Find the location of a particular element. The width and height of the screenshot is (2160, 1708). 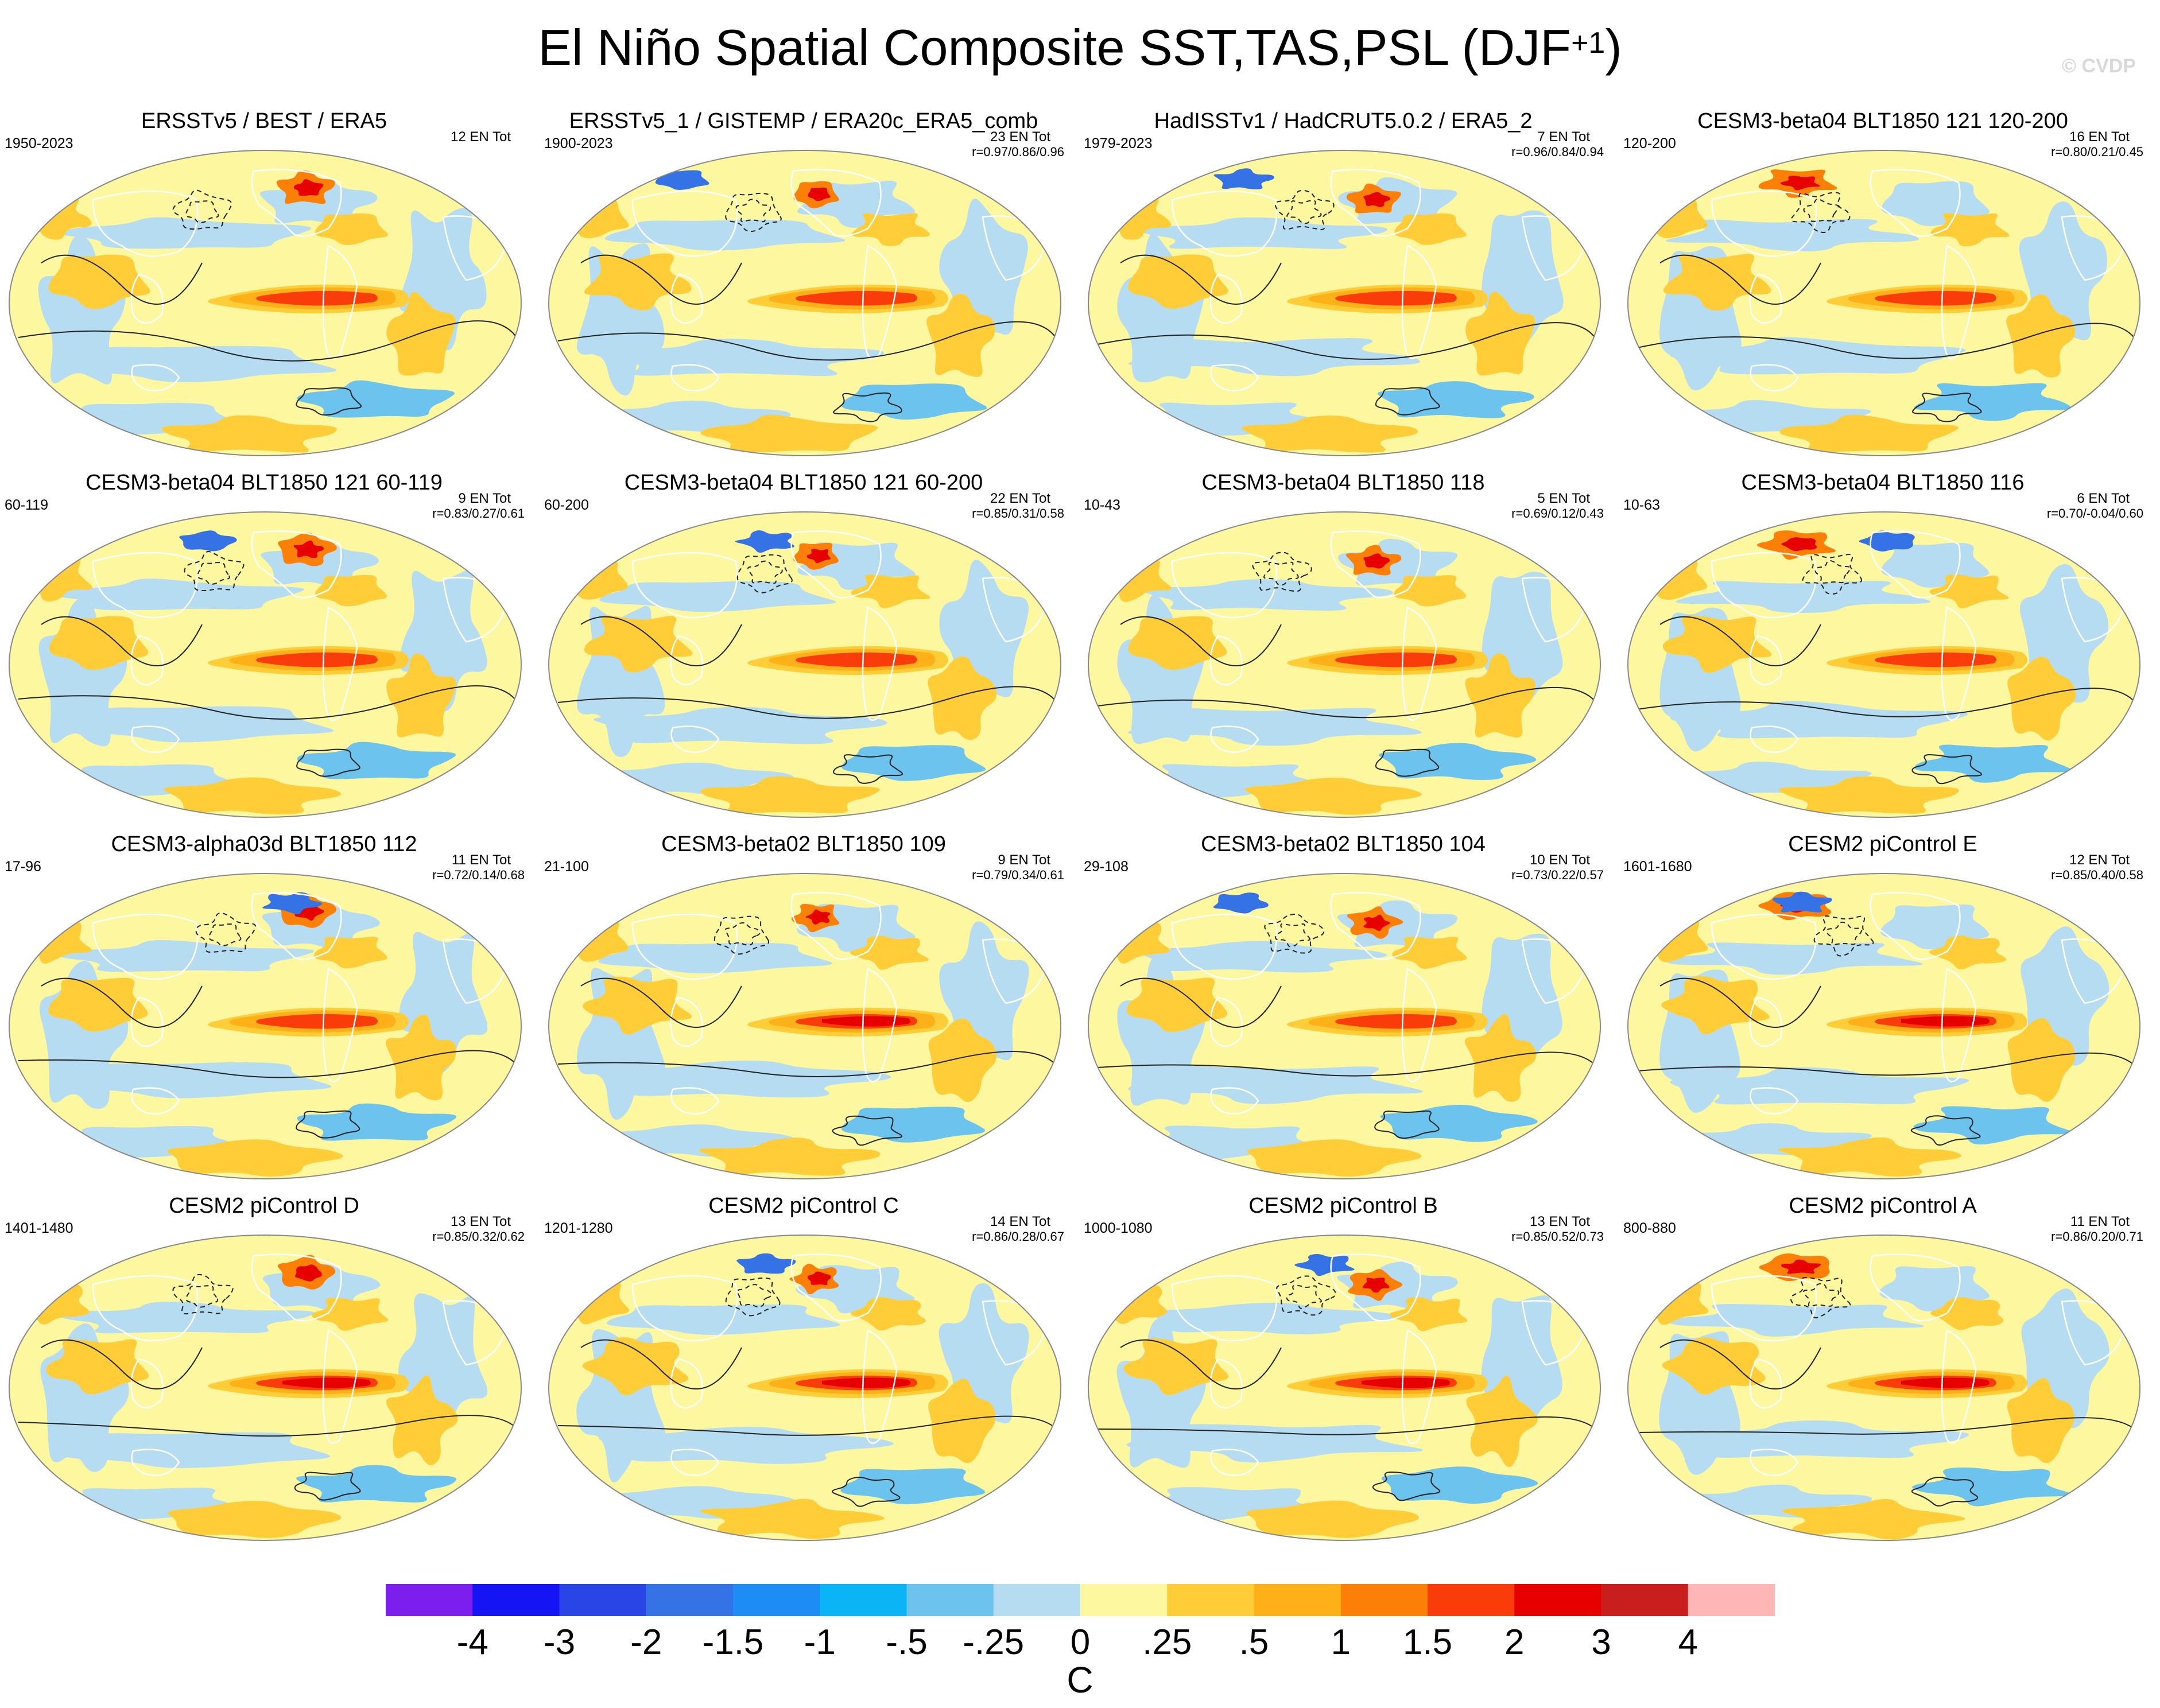

panel-years: 60-119 is located at coordinates (26, 505).